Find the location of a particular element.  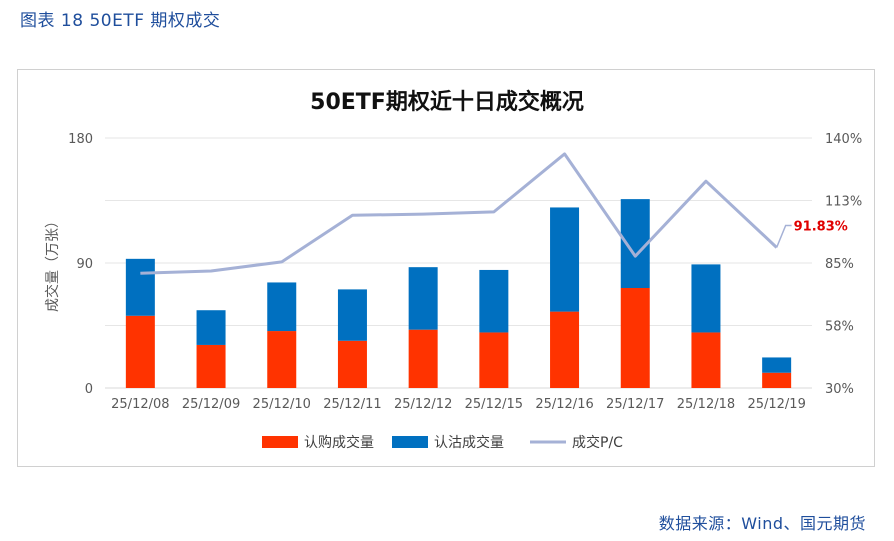

y-tick-label: 0 is located at coordinates (89, 389).